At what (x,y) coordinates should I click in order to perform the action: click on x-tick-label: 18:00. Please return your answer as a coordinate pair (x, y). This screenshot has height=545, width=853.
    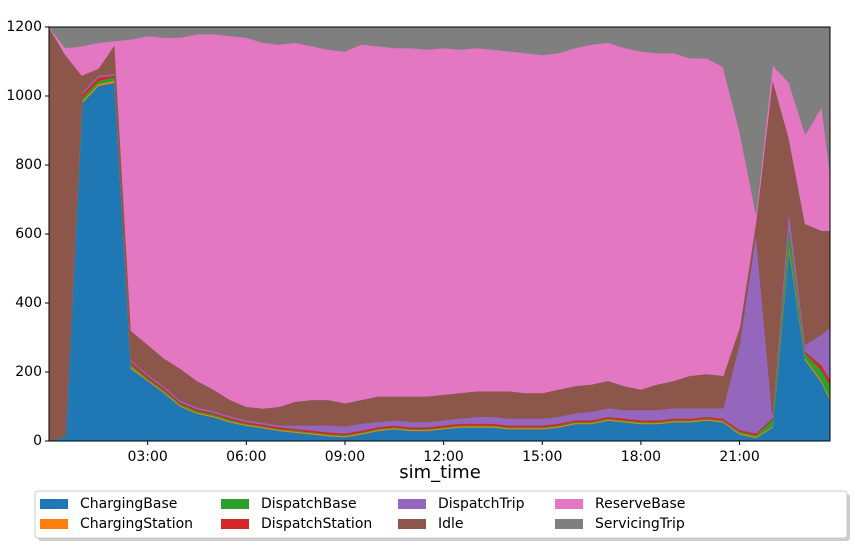
    Looking at the image, I should click on (641, 457).